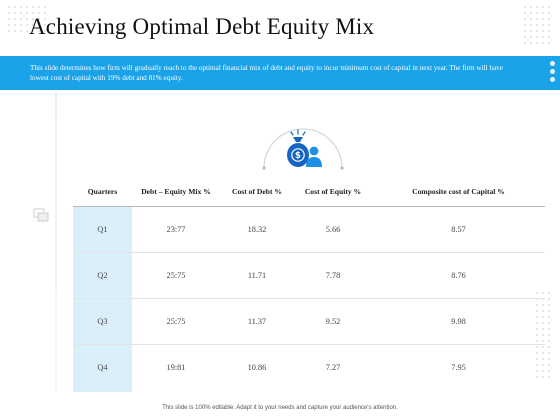 The image size is (560, 420). I want to click on description-banner, so click(280, 73).